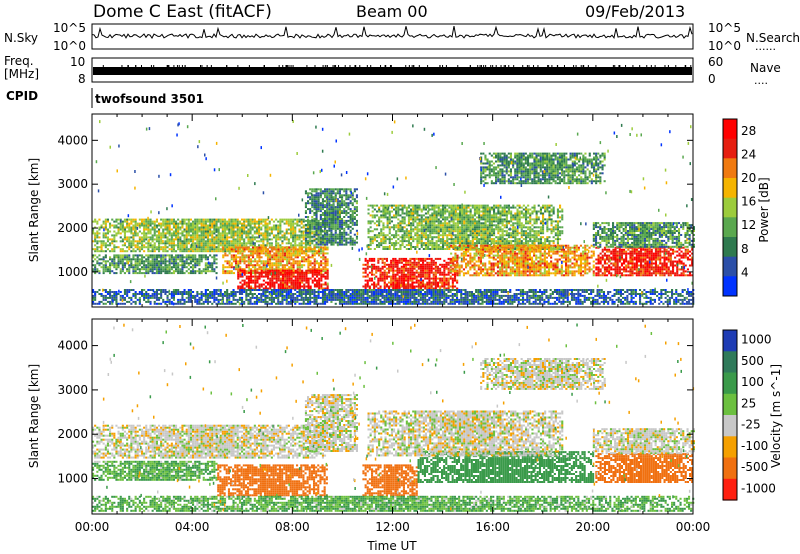  I want to click on beam-label: Beam 00, so click(392, 11).